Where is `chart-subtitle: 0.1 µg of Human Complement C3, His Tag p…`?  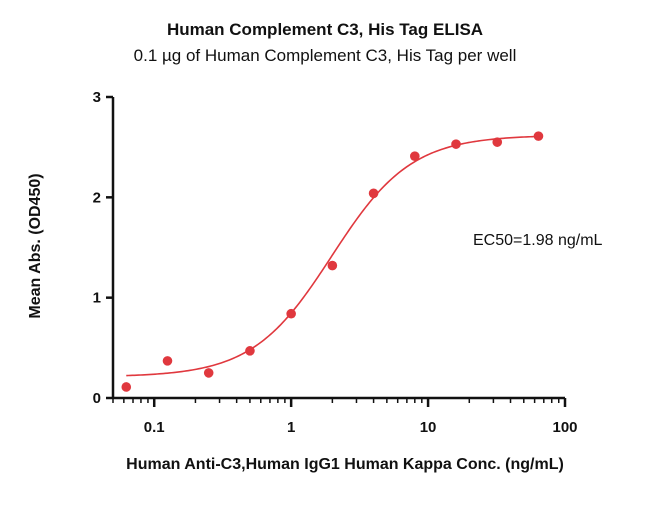
chart-subtitle: 0.1 µg of Human Complement C3, His Tag p… is located at coordinates (325, 55).